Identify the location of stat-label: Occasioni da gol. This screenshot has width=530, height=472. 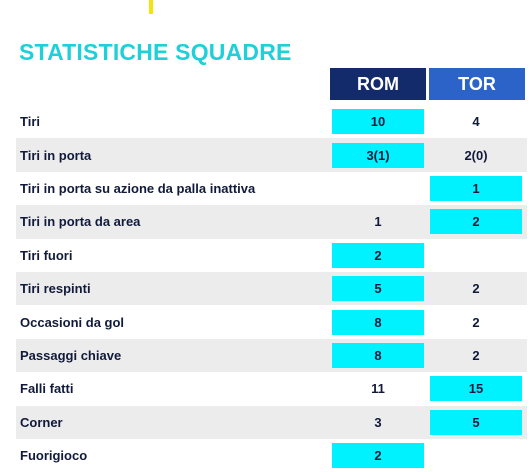
(72, 322).